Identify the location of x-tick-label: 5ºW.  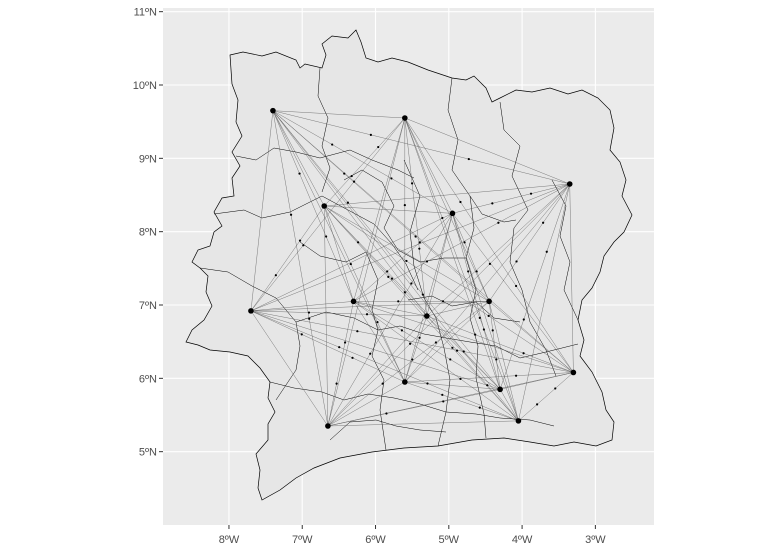
(449, 540).